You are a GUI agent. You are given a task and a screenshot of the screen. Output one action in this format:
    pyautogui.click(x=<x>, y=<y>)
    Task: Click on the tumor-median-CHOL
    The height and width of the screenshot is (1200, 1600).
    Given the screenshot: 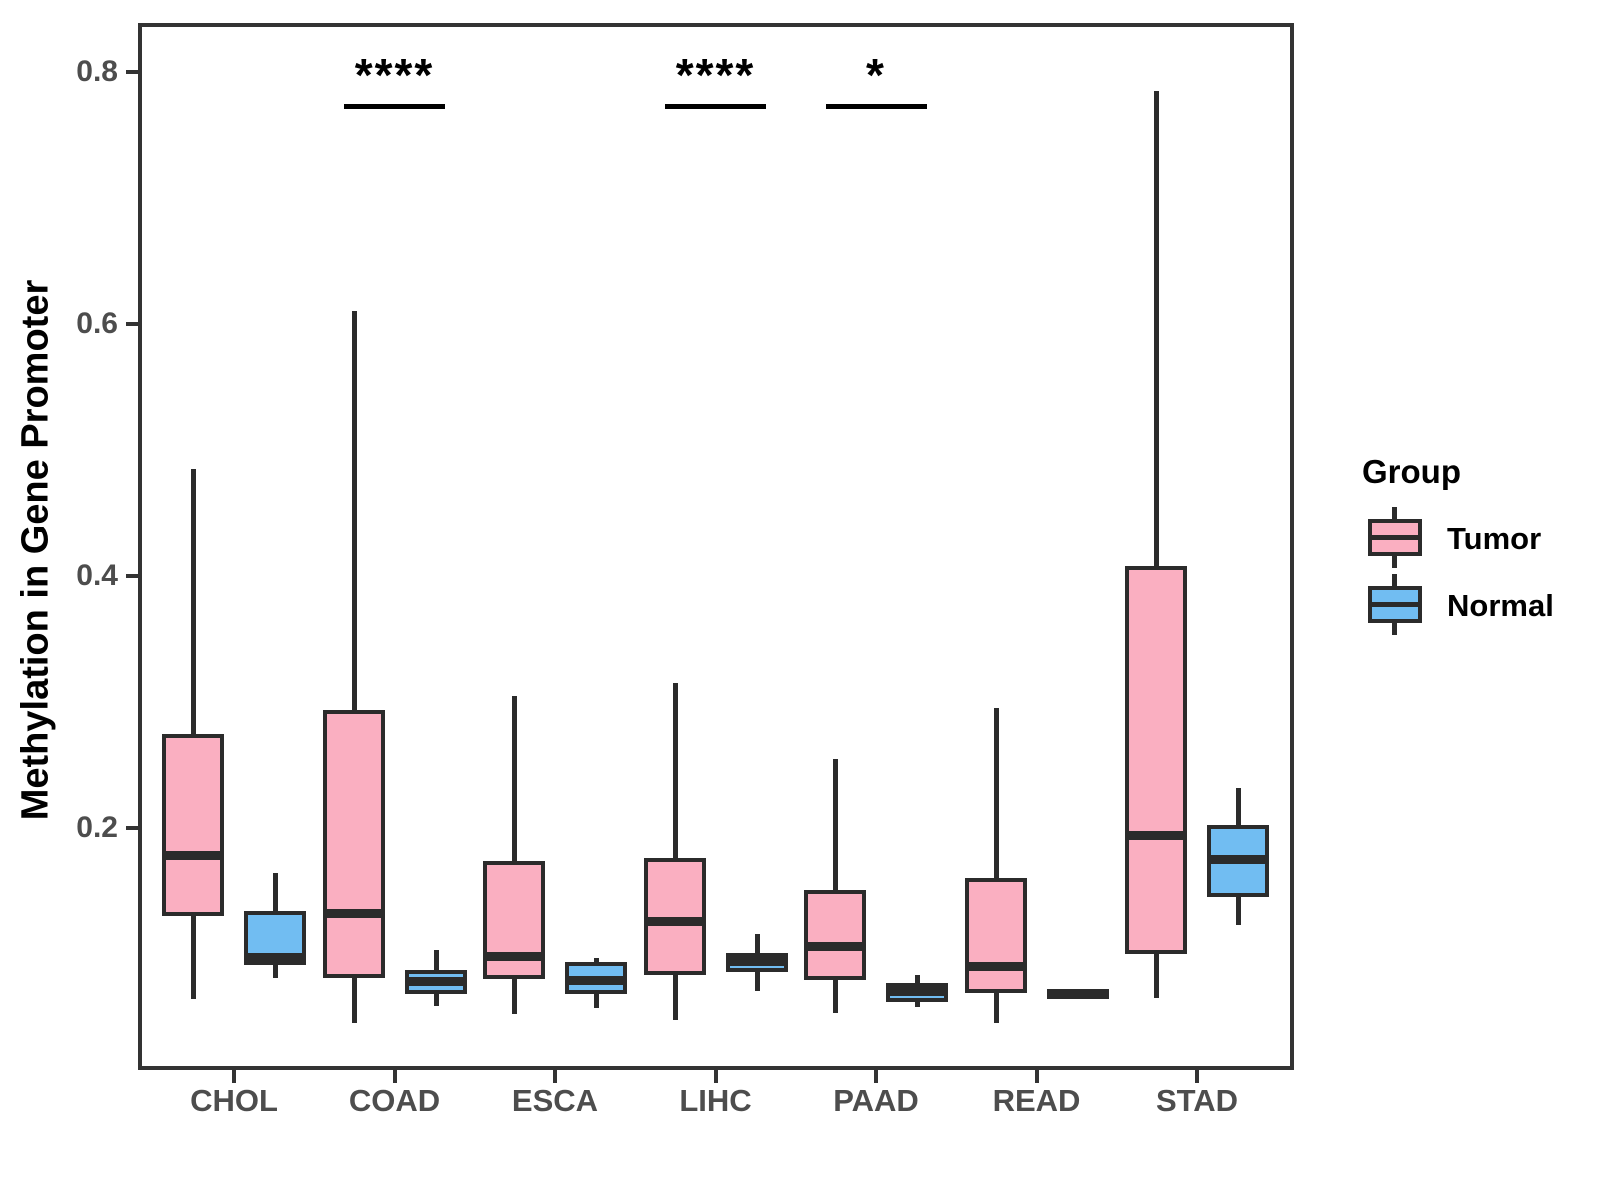 What is the action you would take?
    pyautogui.click(x=193, y=856)
    